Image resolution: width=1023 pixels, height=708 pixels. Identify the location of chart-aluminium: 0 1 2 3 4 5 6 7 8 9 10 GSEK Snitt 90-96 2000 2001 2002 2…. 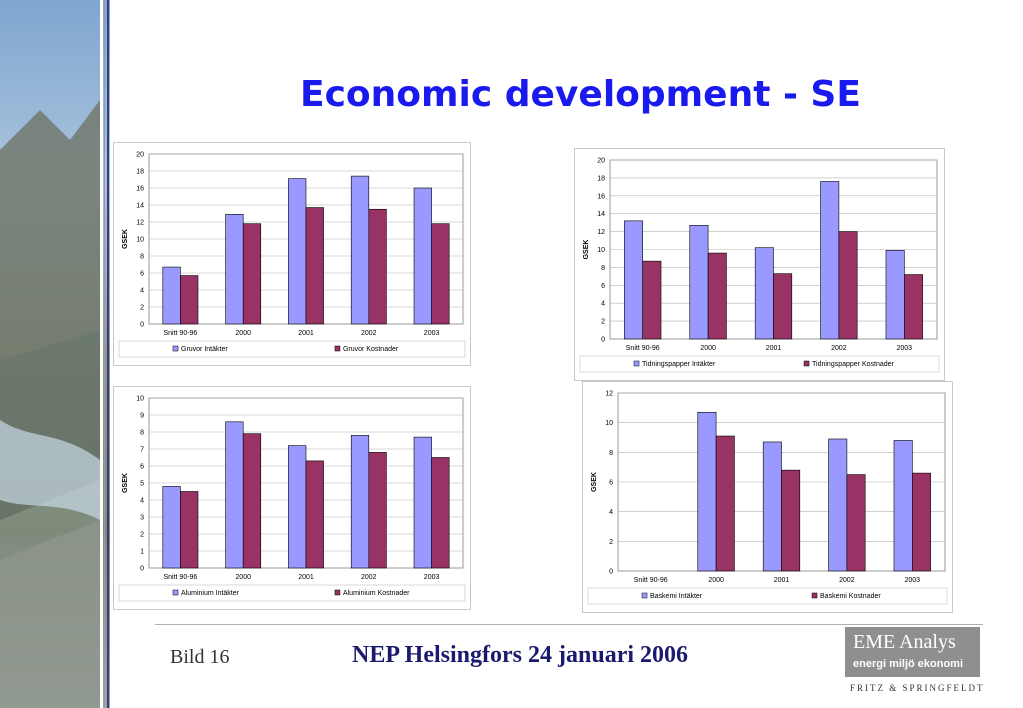
(292, 498).